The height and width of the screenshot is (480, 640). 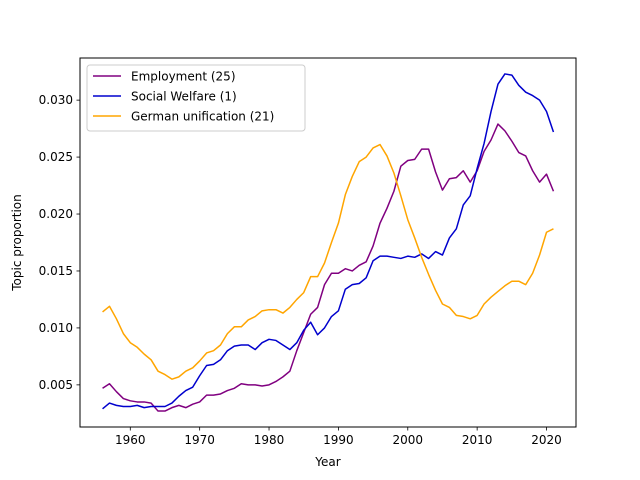 I want to click on y-axis-title: Topic proportion, so click(x=17, y=243).